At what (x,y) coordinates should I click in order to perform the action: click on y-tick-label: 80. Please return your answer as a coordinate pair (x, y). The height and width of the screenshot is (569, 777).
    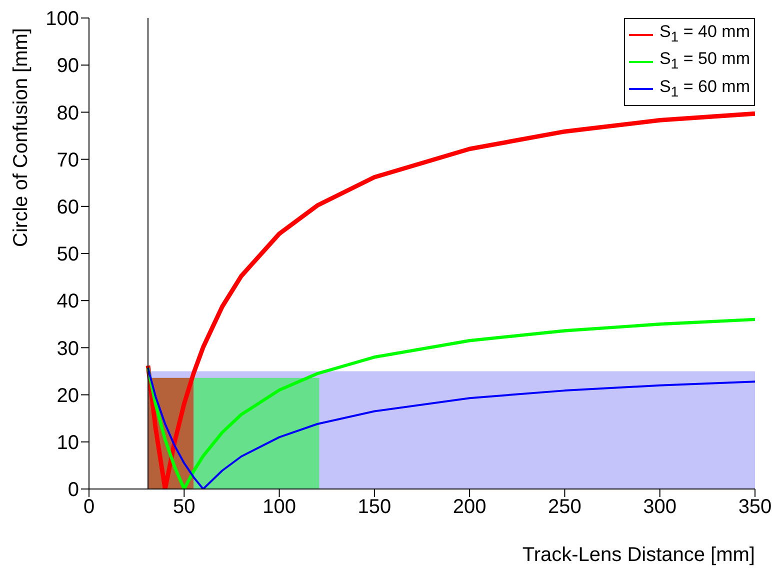
    Looking at the image, I should click on (67, 113).